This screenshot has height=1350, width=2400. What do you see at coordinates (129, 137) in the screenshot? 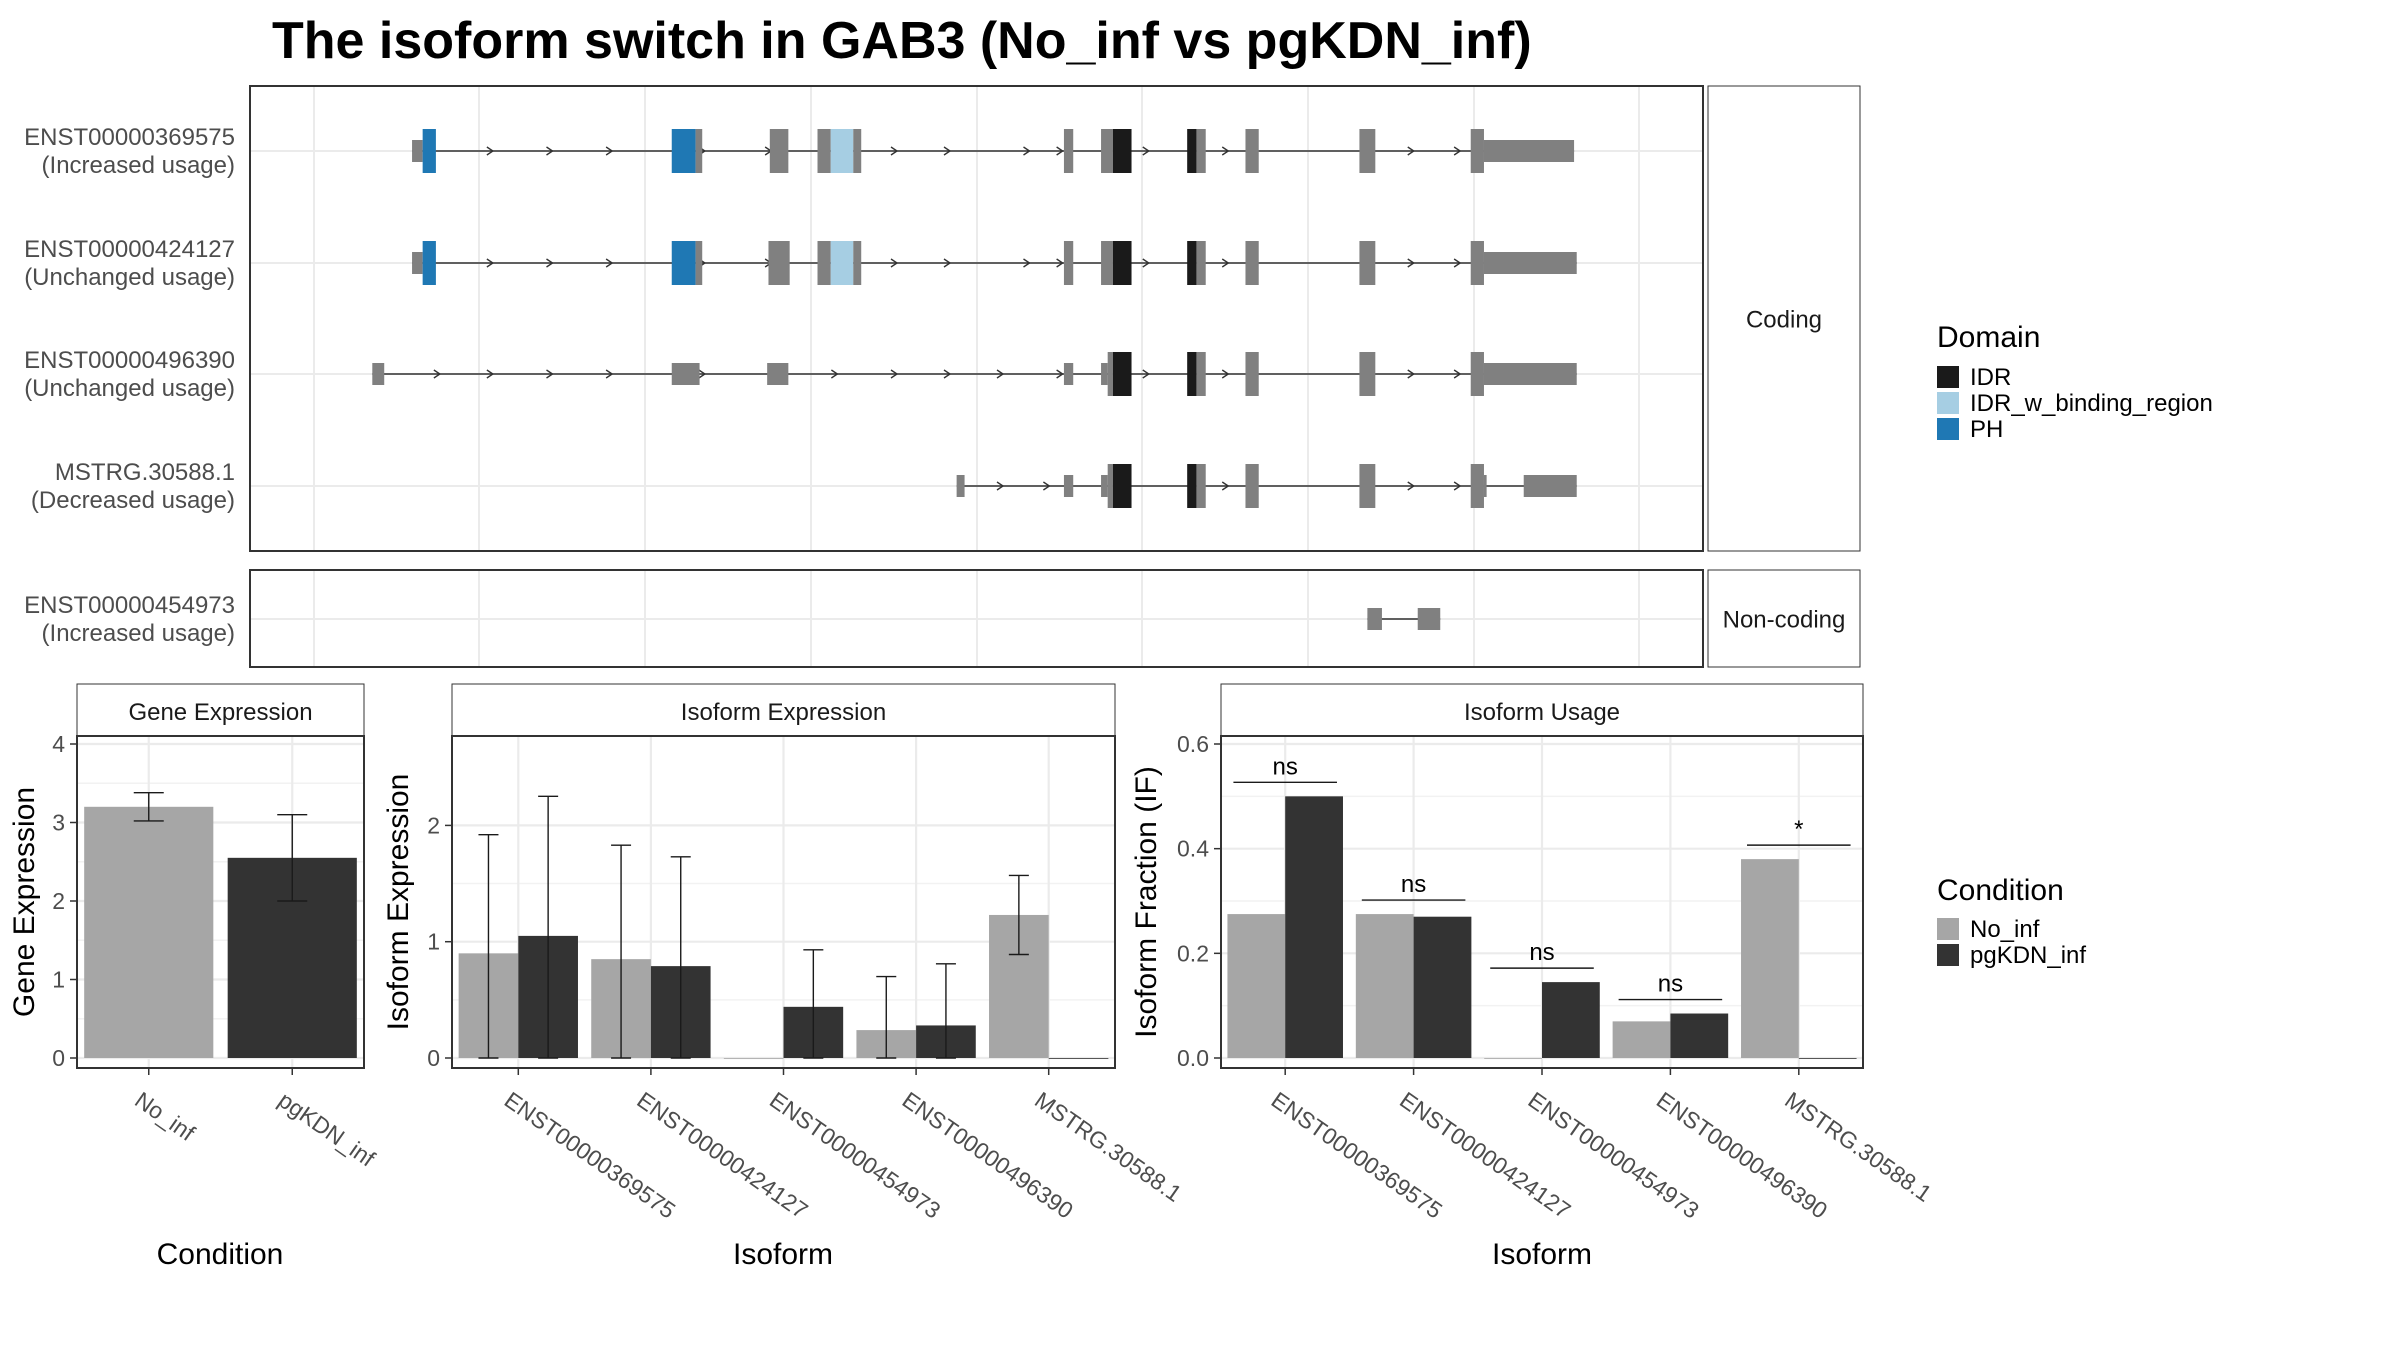
I see `isoform-id-label: ENST00000369575` at bounding box center [129, 137].